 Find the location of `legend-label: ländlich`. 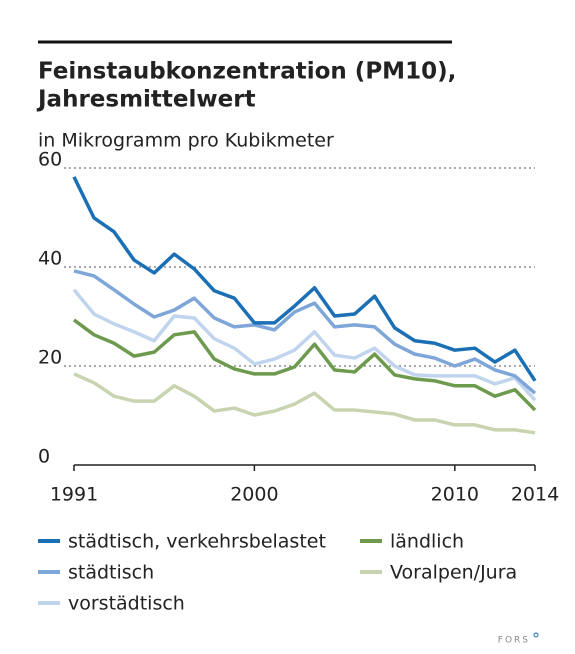

legend-label: ländlich is located at coordinates (427, 542).